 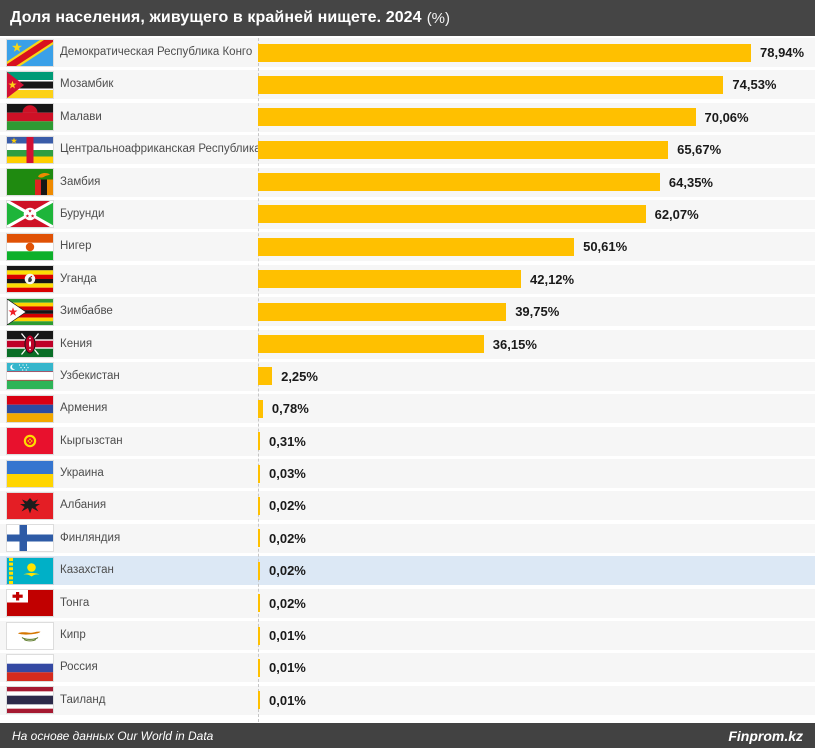 I want to click on value-label: 39,75%, so click(x=537, y=312).